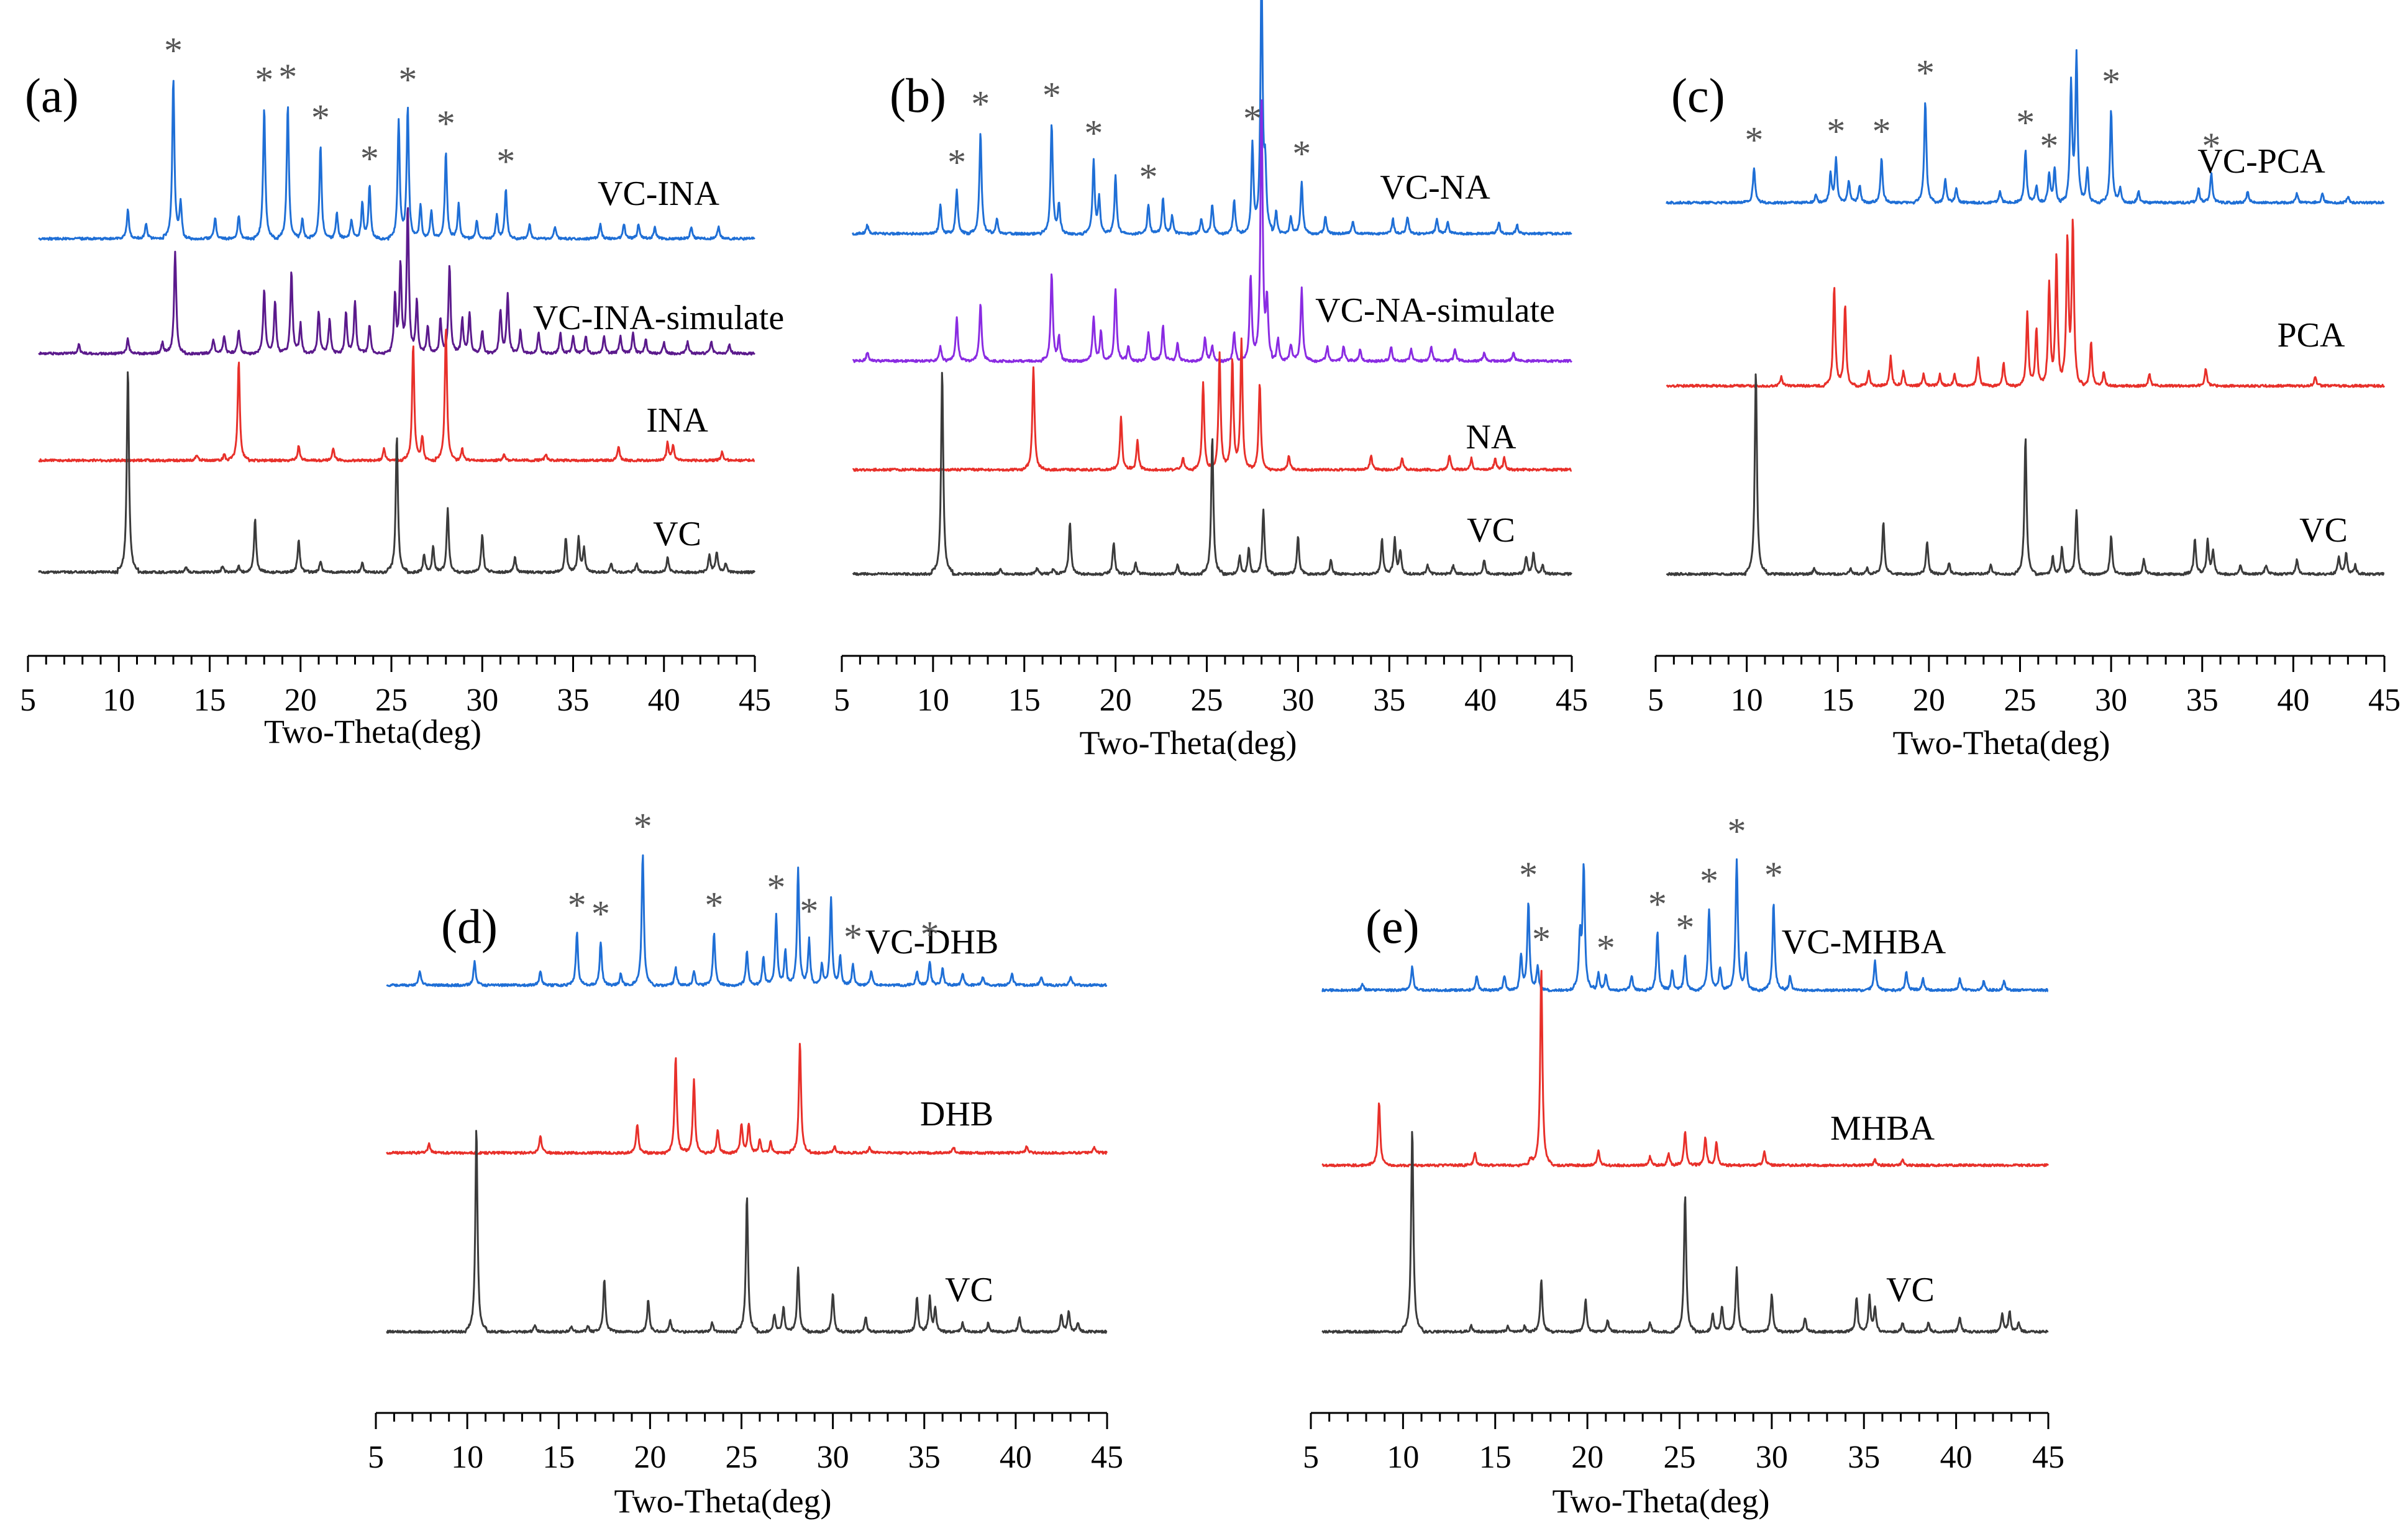 The image size is (2408, 1521). I want to click on series-vc-mhba-line, so click(1685, 925).